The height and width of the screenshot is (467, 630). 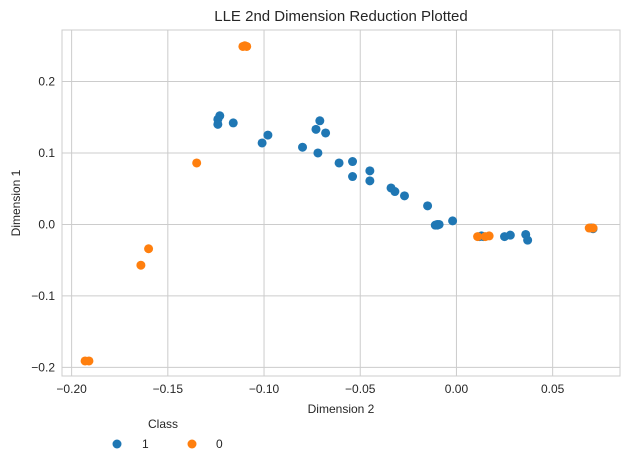 I want to click on y-tick-label: −0.1, so click(x=43, y=296).